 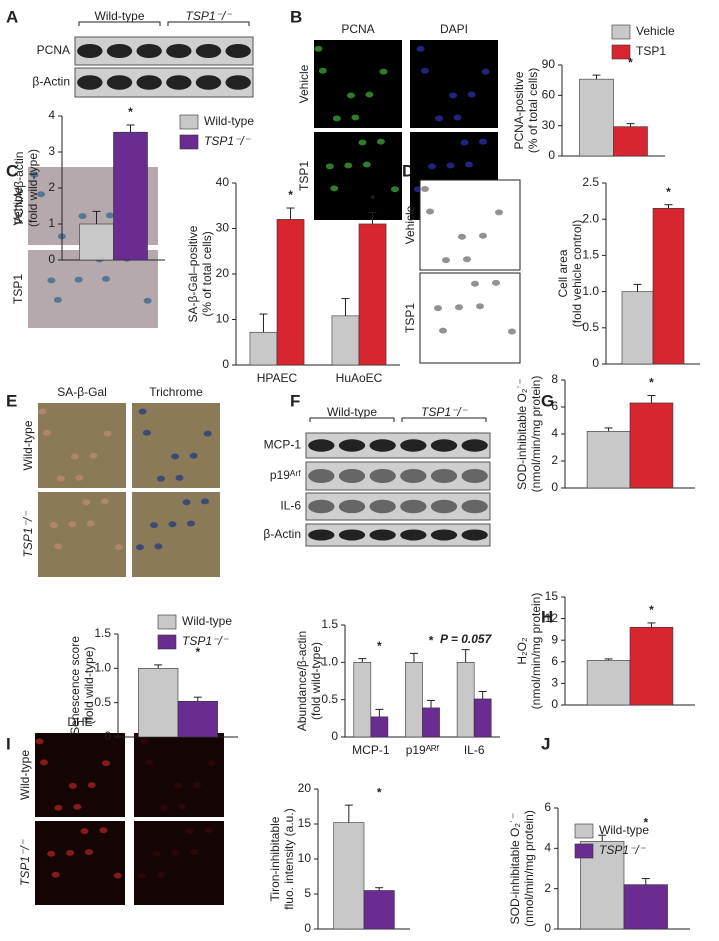 What do you see at coordinates (223, 228) in the screenshot?
I see `y-tick-label: 30` at bounding box center [223, 228].